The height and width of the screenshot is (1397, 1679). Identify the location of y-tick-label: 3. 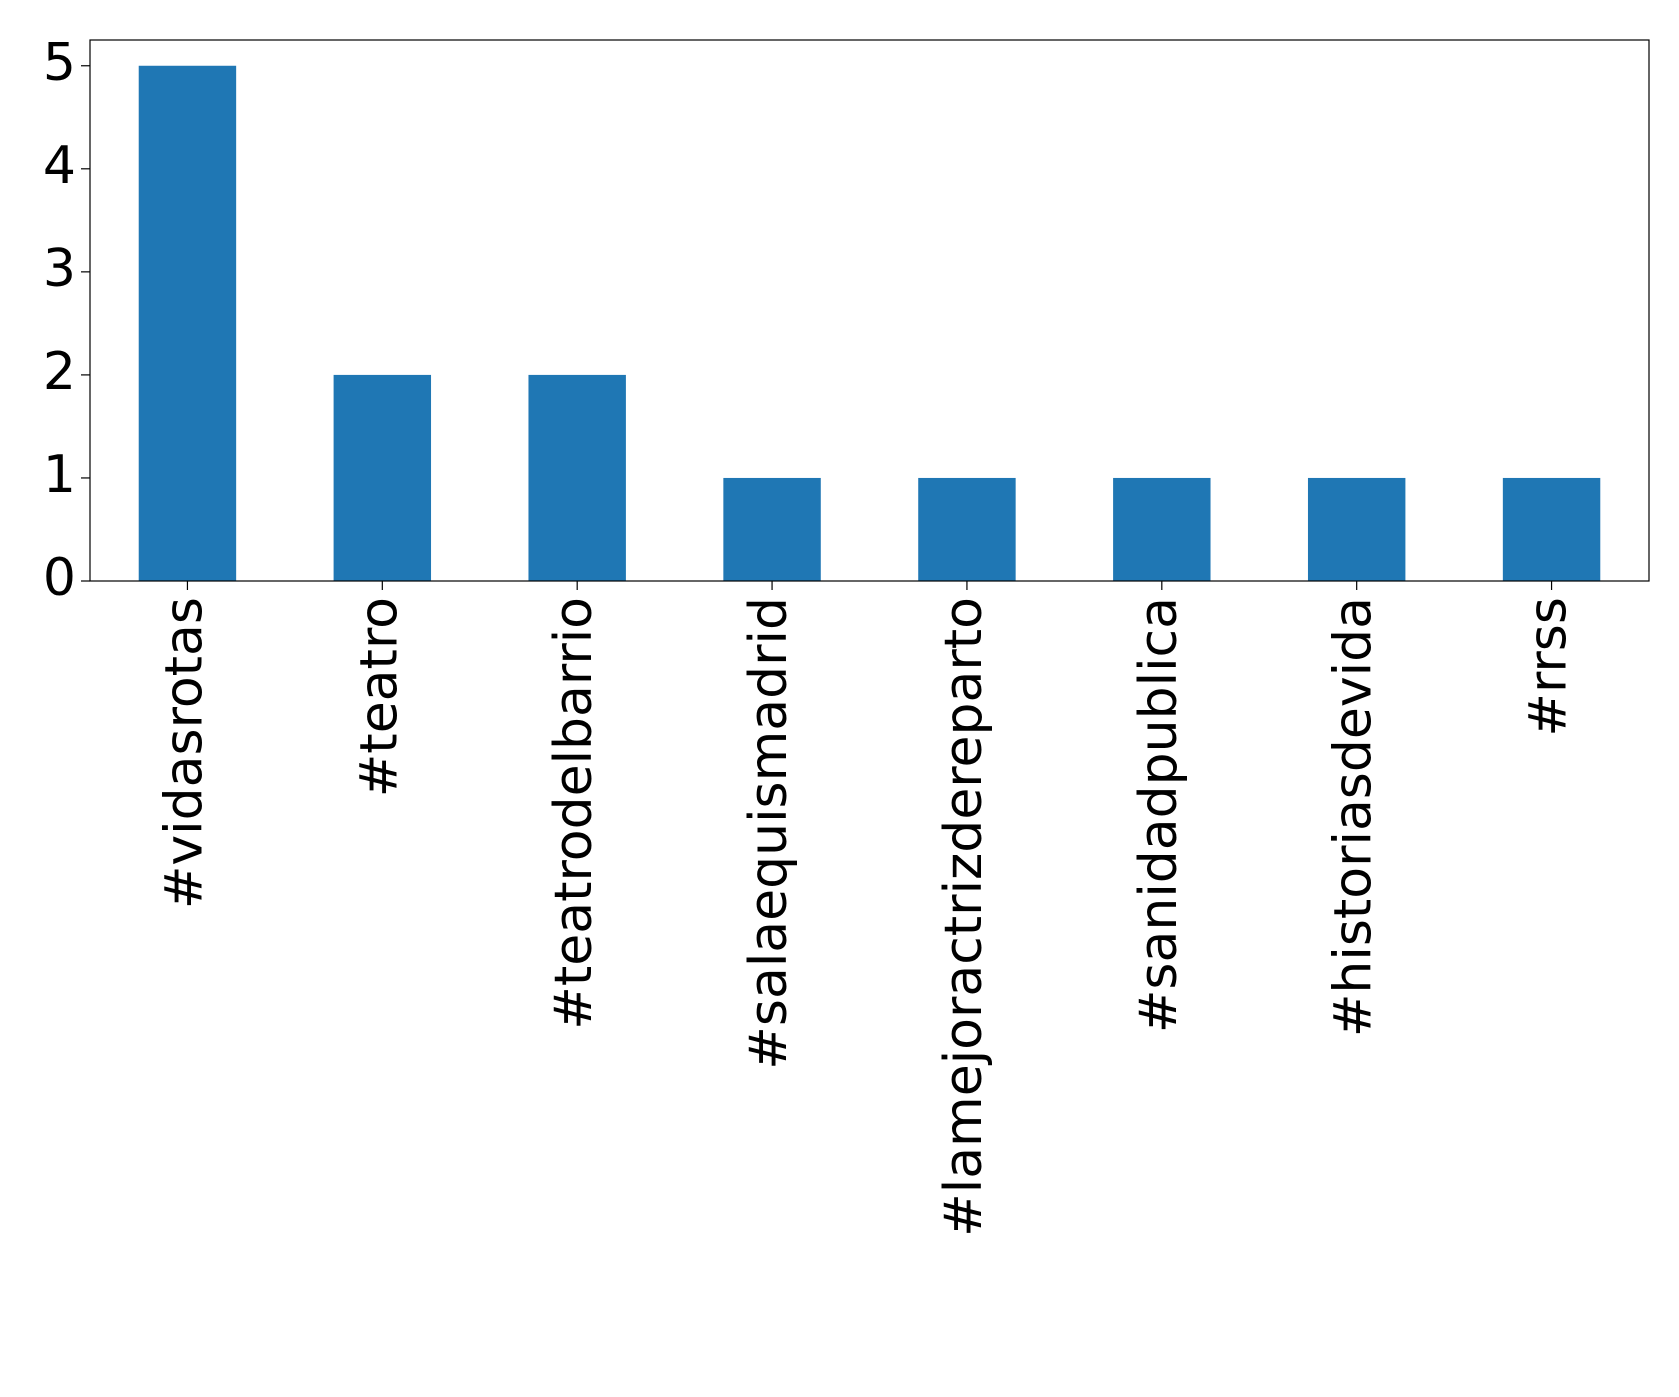
(59, 269).